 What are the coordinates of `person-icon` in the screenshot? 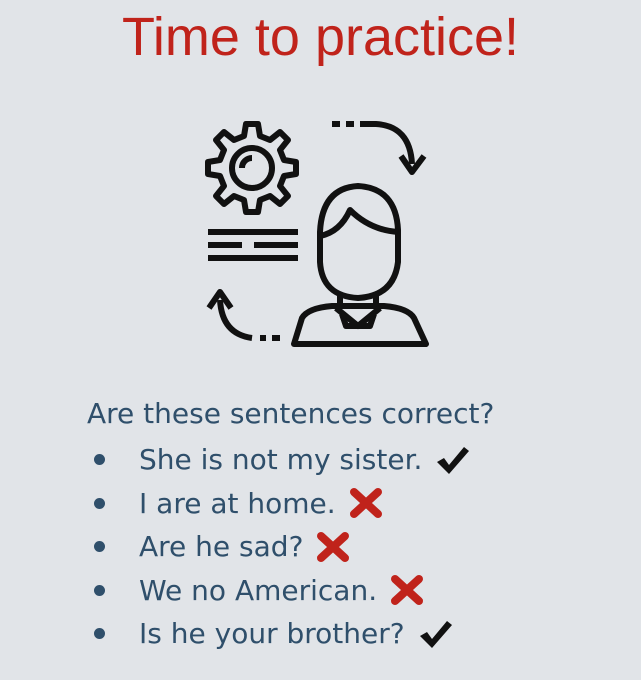 It's located at (360, 265).